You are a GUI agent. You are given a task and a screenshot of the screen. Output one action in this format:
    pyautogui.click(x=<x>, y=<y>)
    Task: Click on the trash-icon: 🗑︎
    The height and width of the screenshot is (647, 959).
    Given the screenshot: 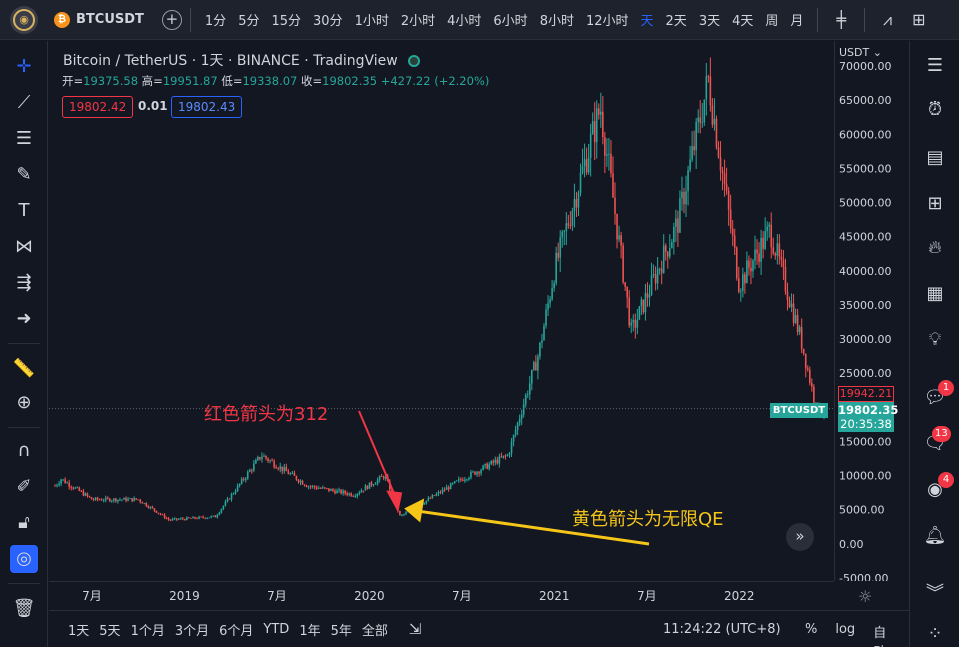 What is the action you would take?
    pyautogui.click(x=24, y=608)
    